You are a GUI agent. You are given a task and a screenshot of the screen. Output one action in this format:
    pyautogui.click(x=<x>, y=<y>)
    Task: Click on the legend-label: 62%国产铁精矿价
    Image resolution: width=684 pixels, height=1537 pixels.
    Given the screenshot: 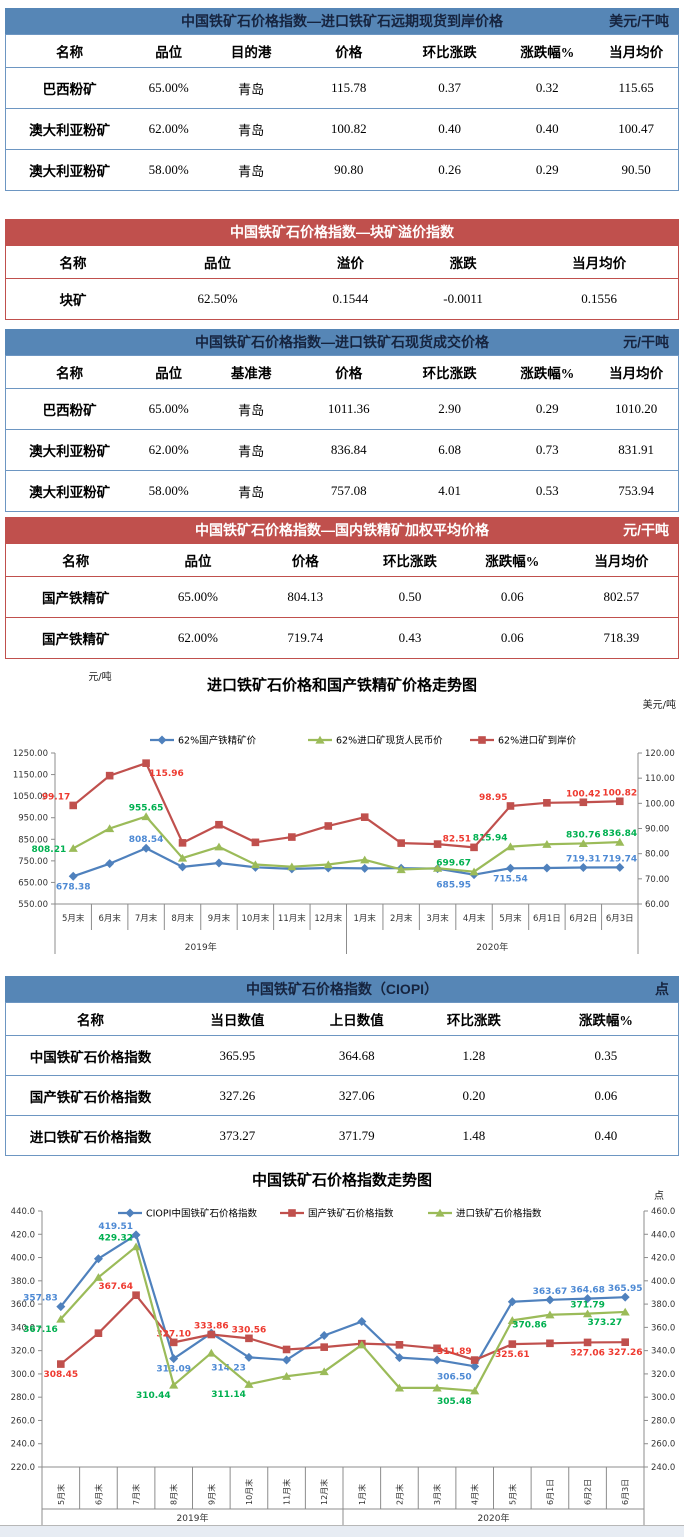 What is the action you would take?
    pyautogui.click(x=217, y=741)
    